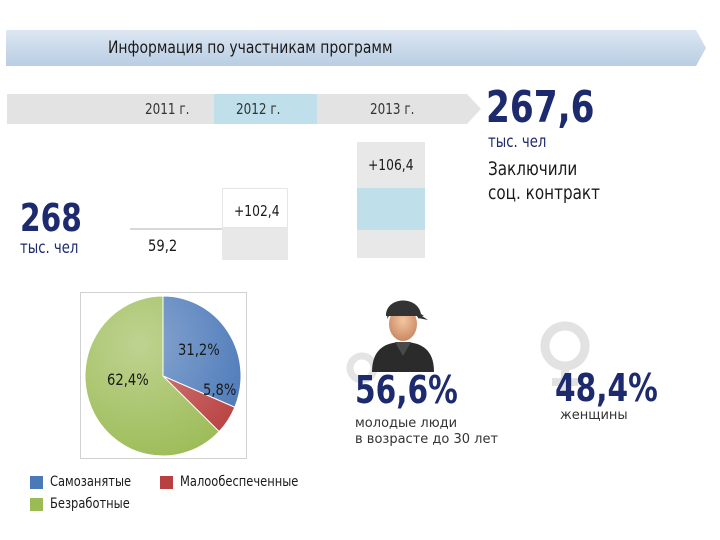 This screenshot has height=540, width=720. What do you see at coordinates (594, 415) in the screenshot?
I see `women-caption: женщины` at bounding box center [594, 415].